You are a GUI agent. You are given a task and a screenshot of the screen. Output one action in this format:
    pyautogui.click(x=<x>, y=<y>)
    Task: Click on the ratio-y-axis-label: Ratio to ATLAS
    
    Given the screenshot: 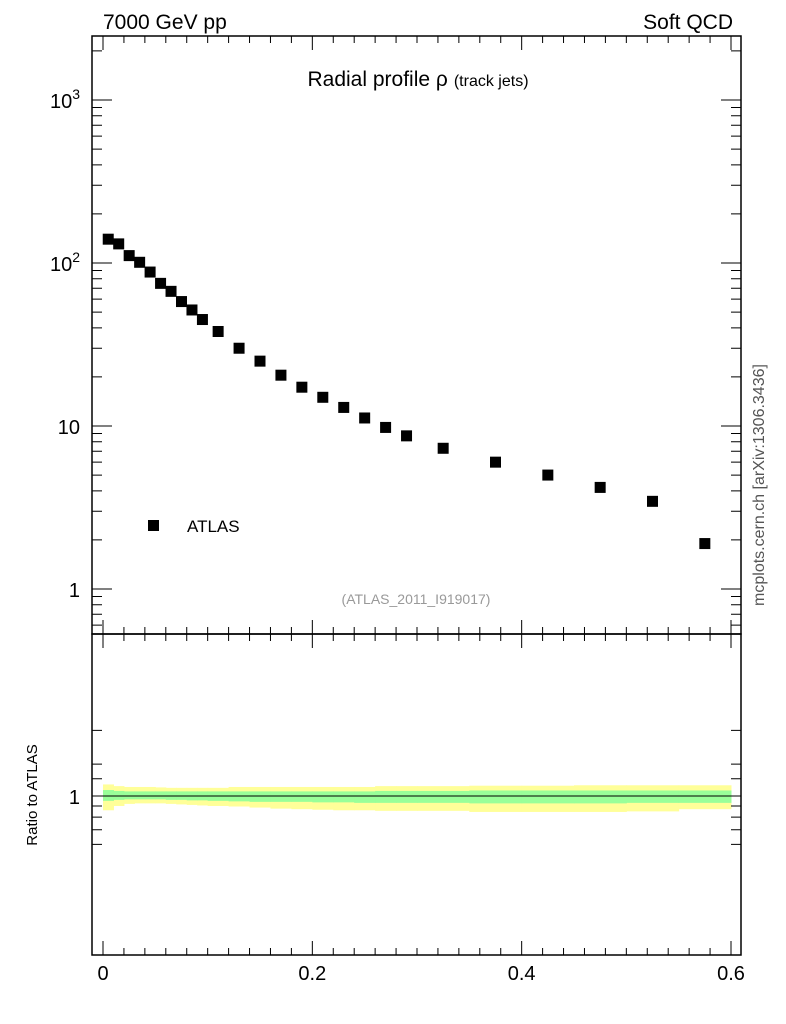 What is the action you would take?
    pyautogui.click(x=32, y=794)
    